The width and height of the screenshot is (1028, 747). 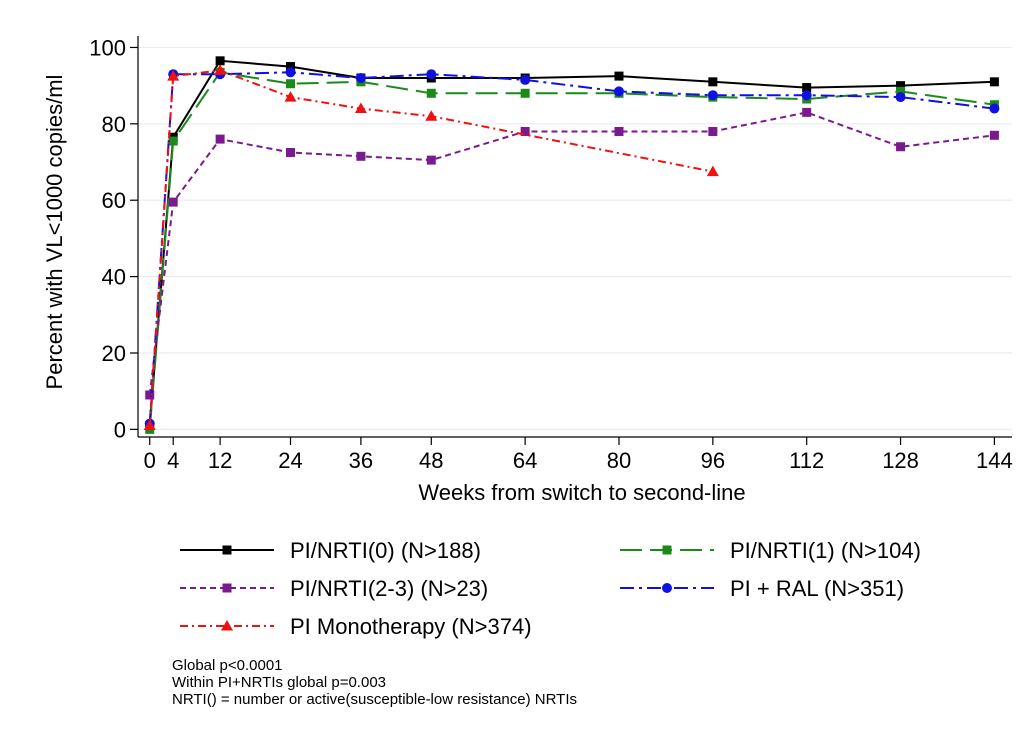 What do you see at coordinates (817, 588) in the screenshot?
I see `legend-label-3: PI + RAL (N>351)` at bounding box center [817, 588].